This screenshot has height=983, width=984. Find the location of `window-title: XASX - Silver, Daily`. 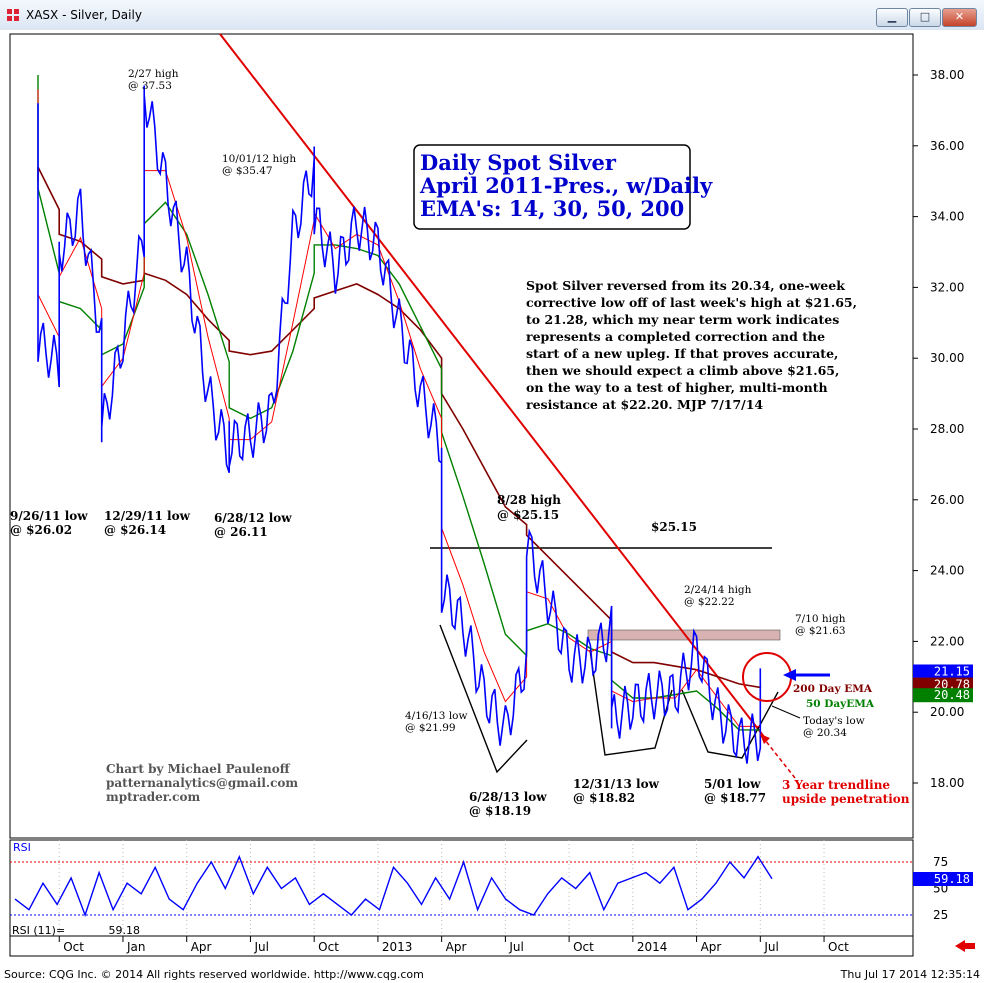

window-title: XASX - Silver, Daily is located at coordinates (84, 15).